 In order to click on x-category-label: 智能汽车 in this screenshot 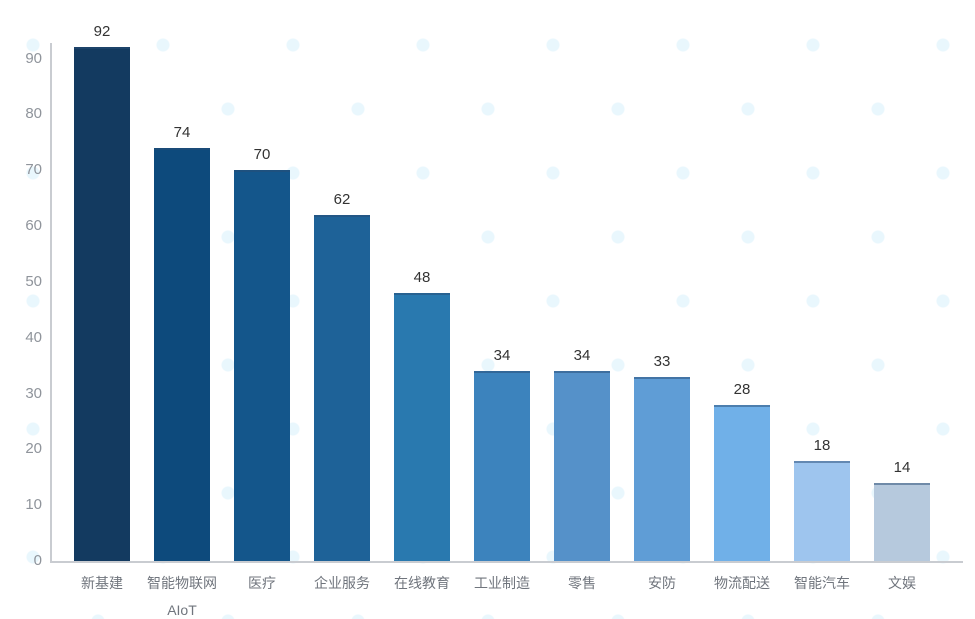, I will do `click(822, 583)`.